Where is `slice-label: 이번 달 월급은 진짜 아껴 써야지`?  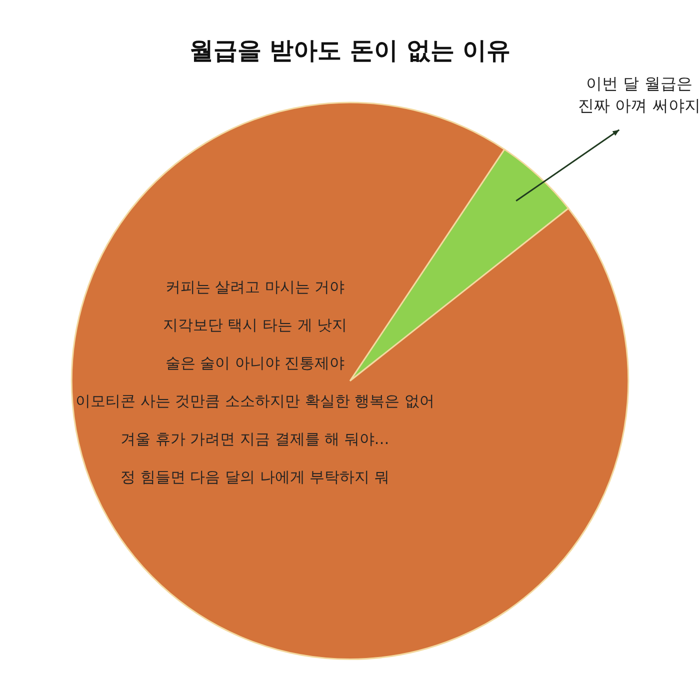
slice-label: 이번 달 월급은 진짜 아껴 써야지 is located at coordinates (639, 95).